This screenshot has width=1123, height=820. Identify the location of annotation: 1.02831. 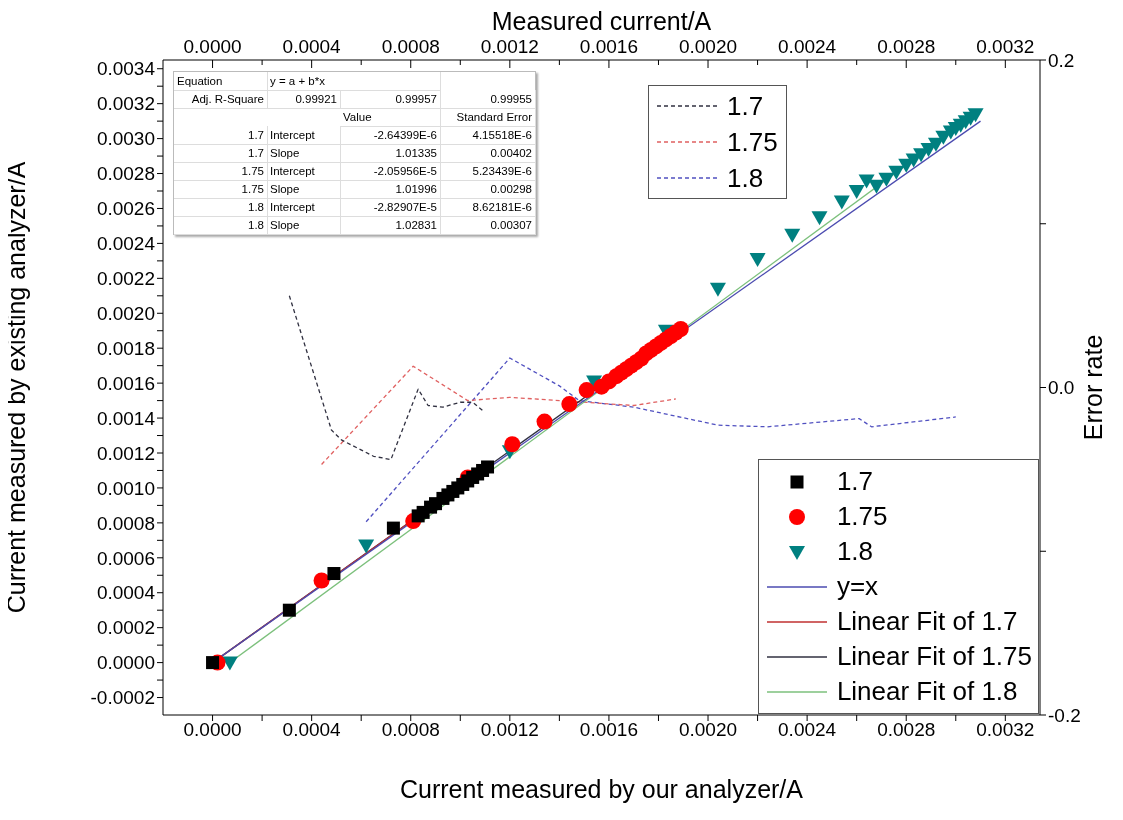
(390, 225).